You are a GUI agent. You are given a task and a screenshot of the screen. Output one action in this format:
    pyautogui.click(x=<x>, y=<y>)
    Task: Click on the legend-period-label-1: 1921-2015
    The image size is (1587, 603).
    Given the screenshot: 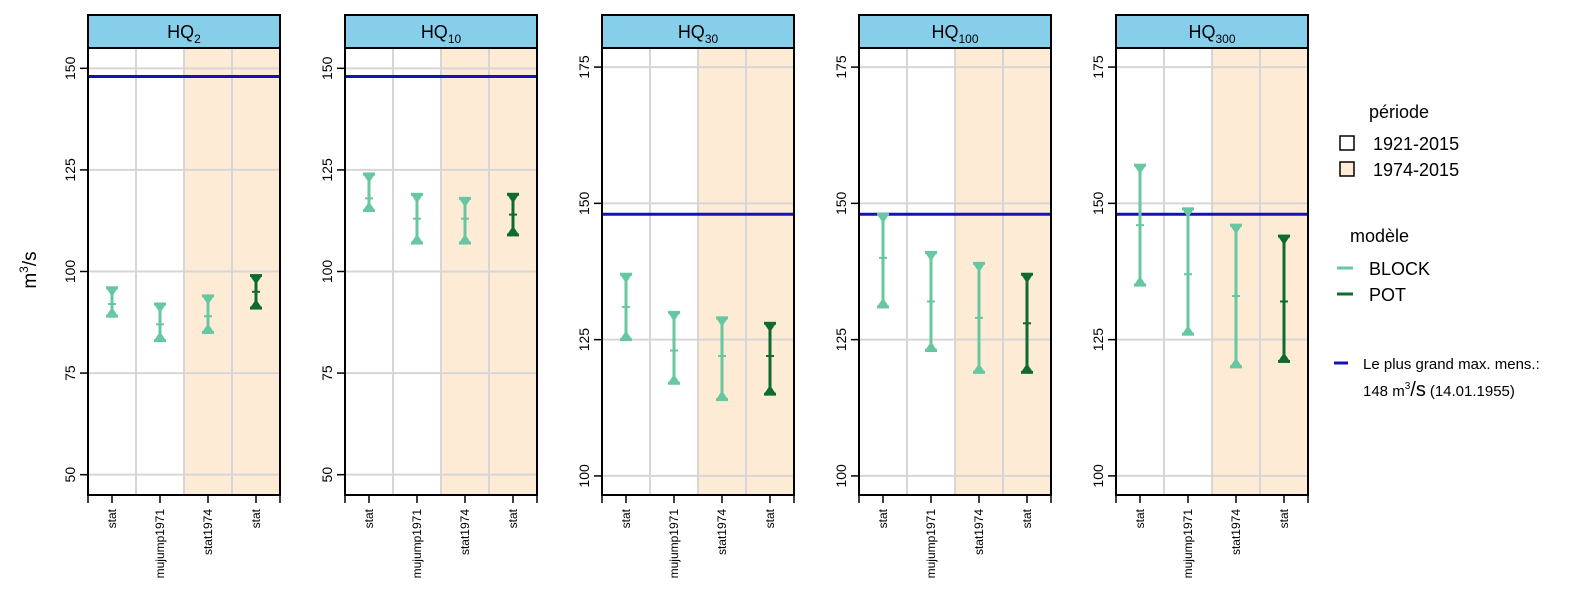 What is the action you would take?
    pyautogui.click(x=1416, y=144)
    